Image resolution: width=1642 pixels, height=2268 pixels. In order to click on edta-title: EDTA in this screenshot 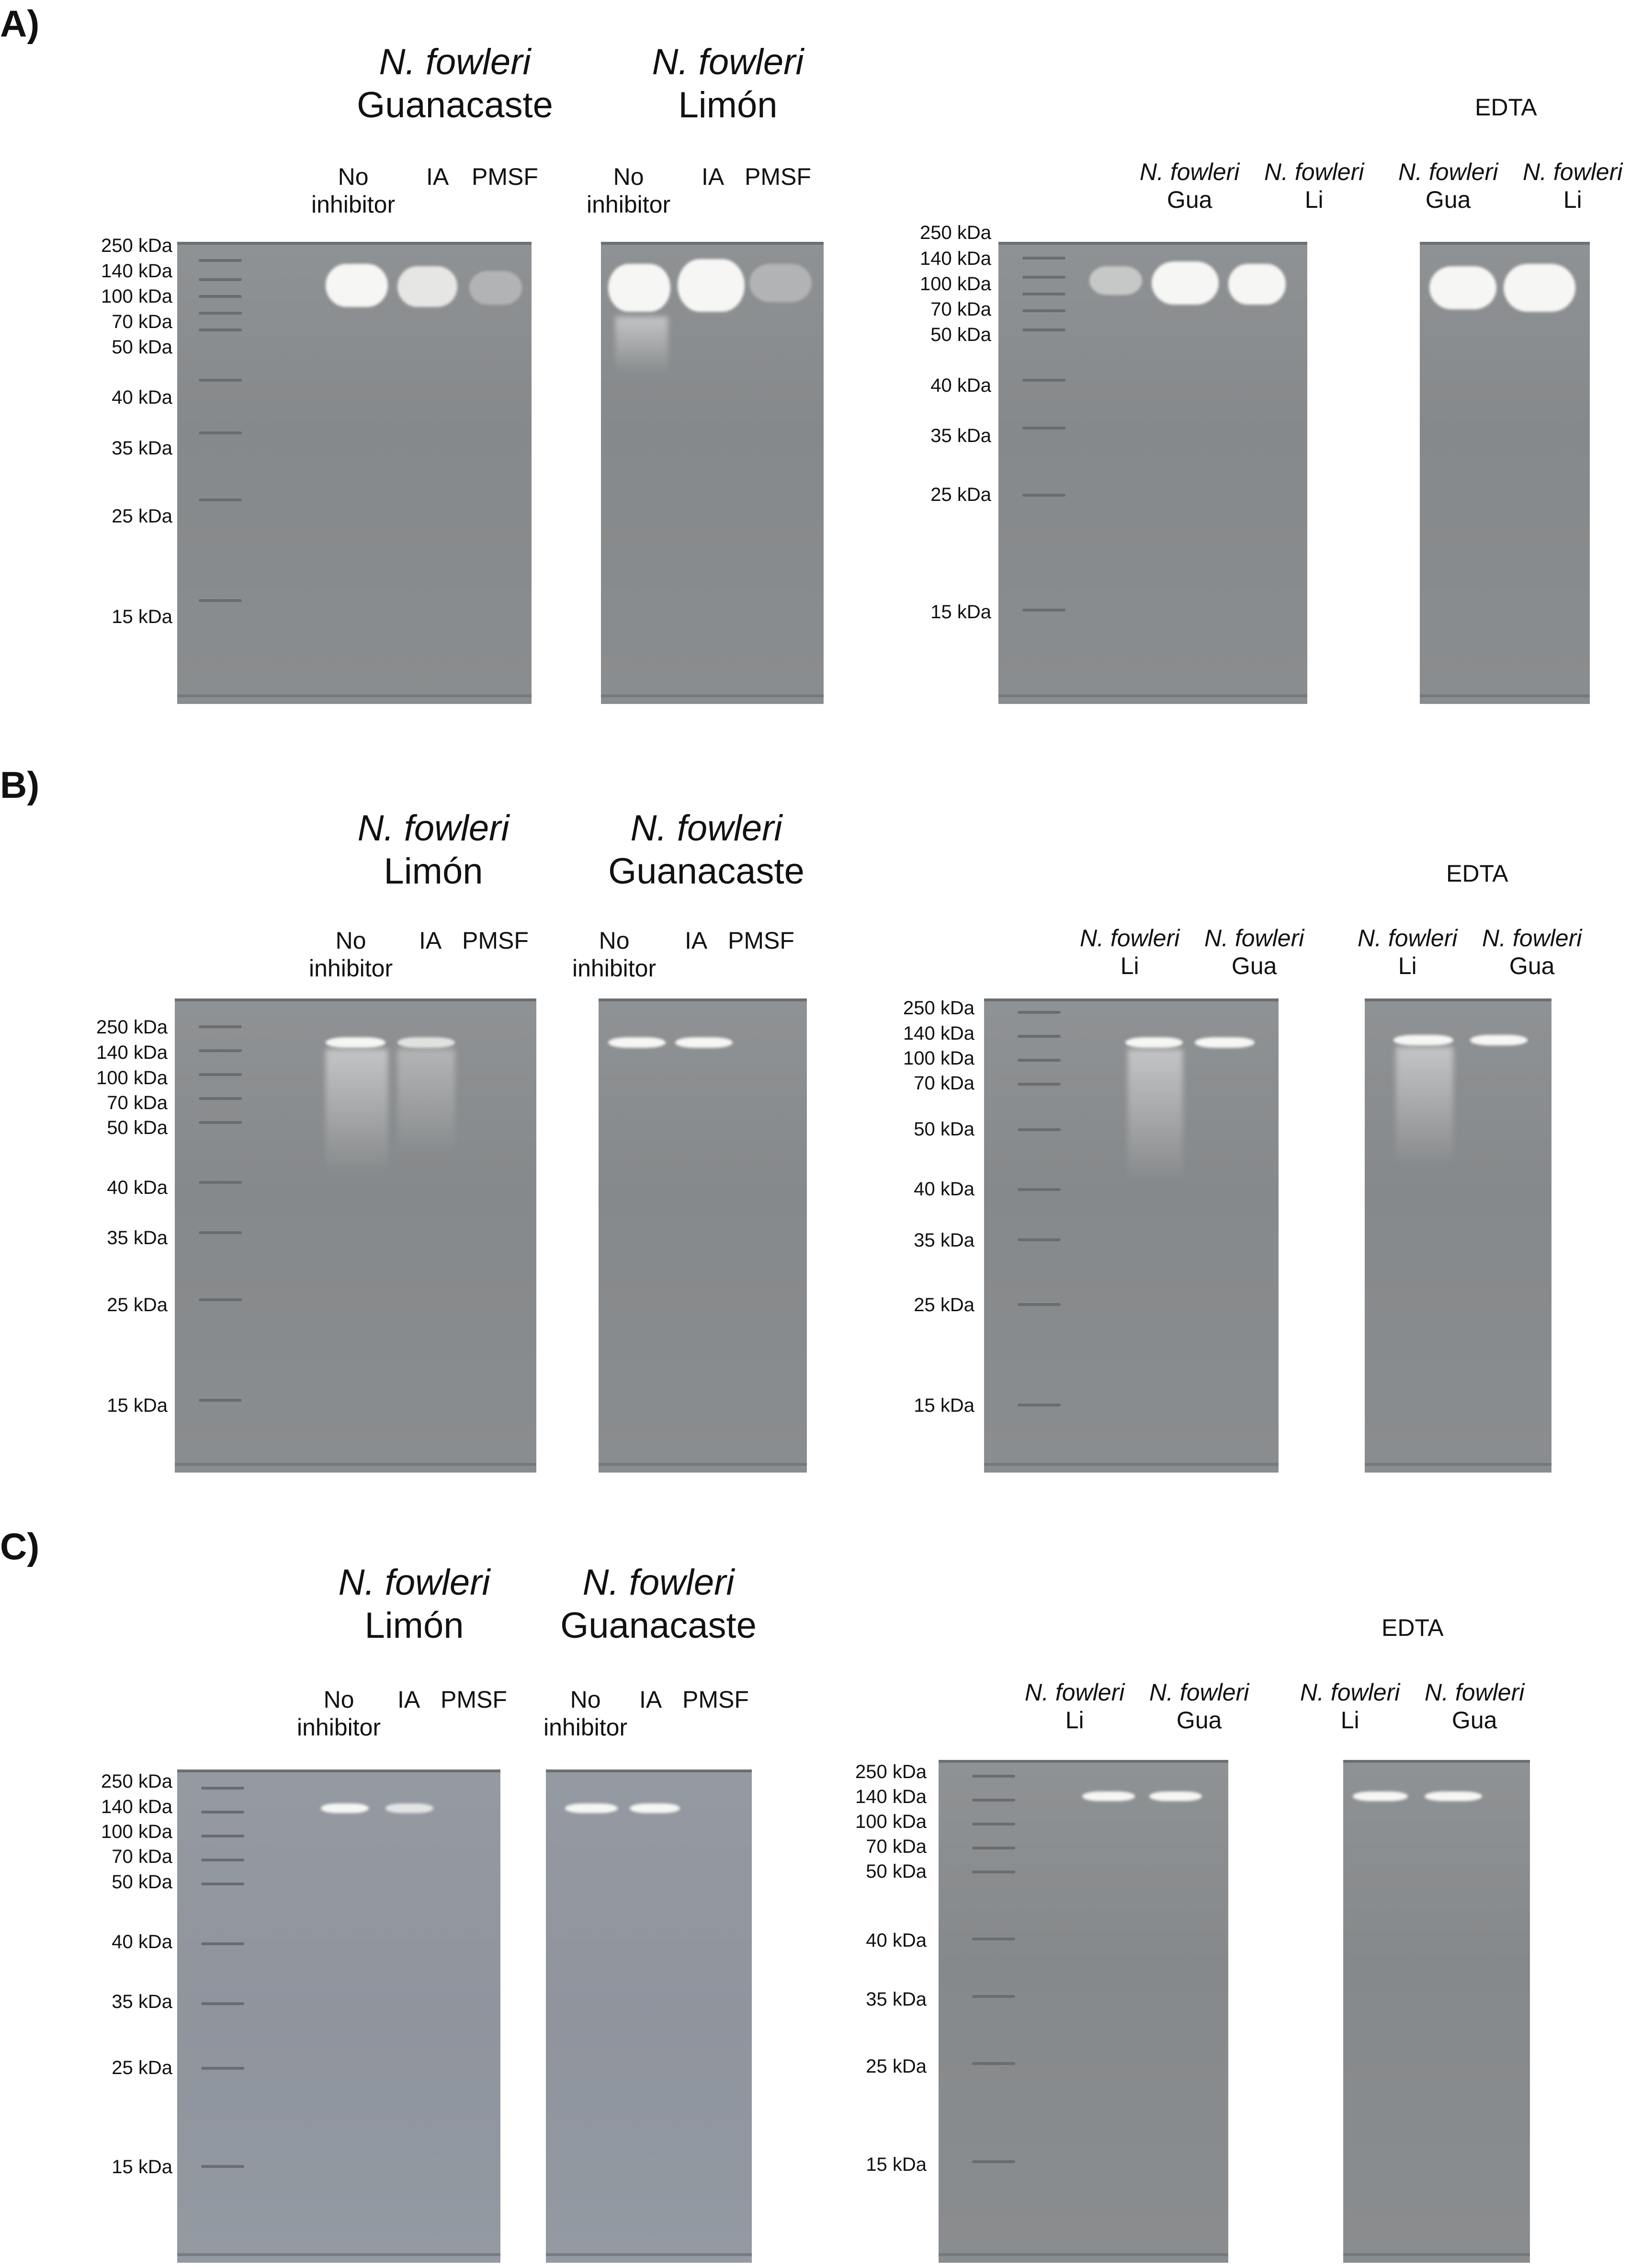, I will do `click(1413, 1627)`.